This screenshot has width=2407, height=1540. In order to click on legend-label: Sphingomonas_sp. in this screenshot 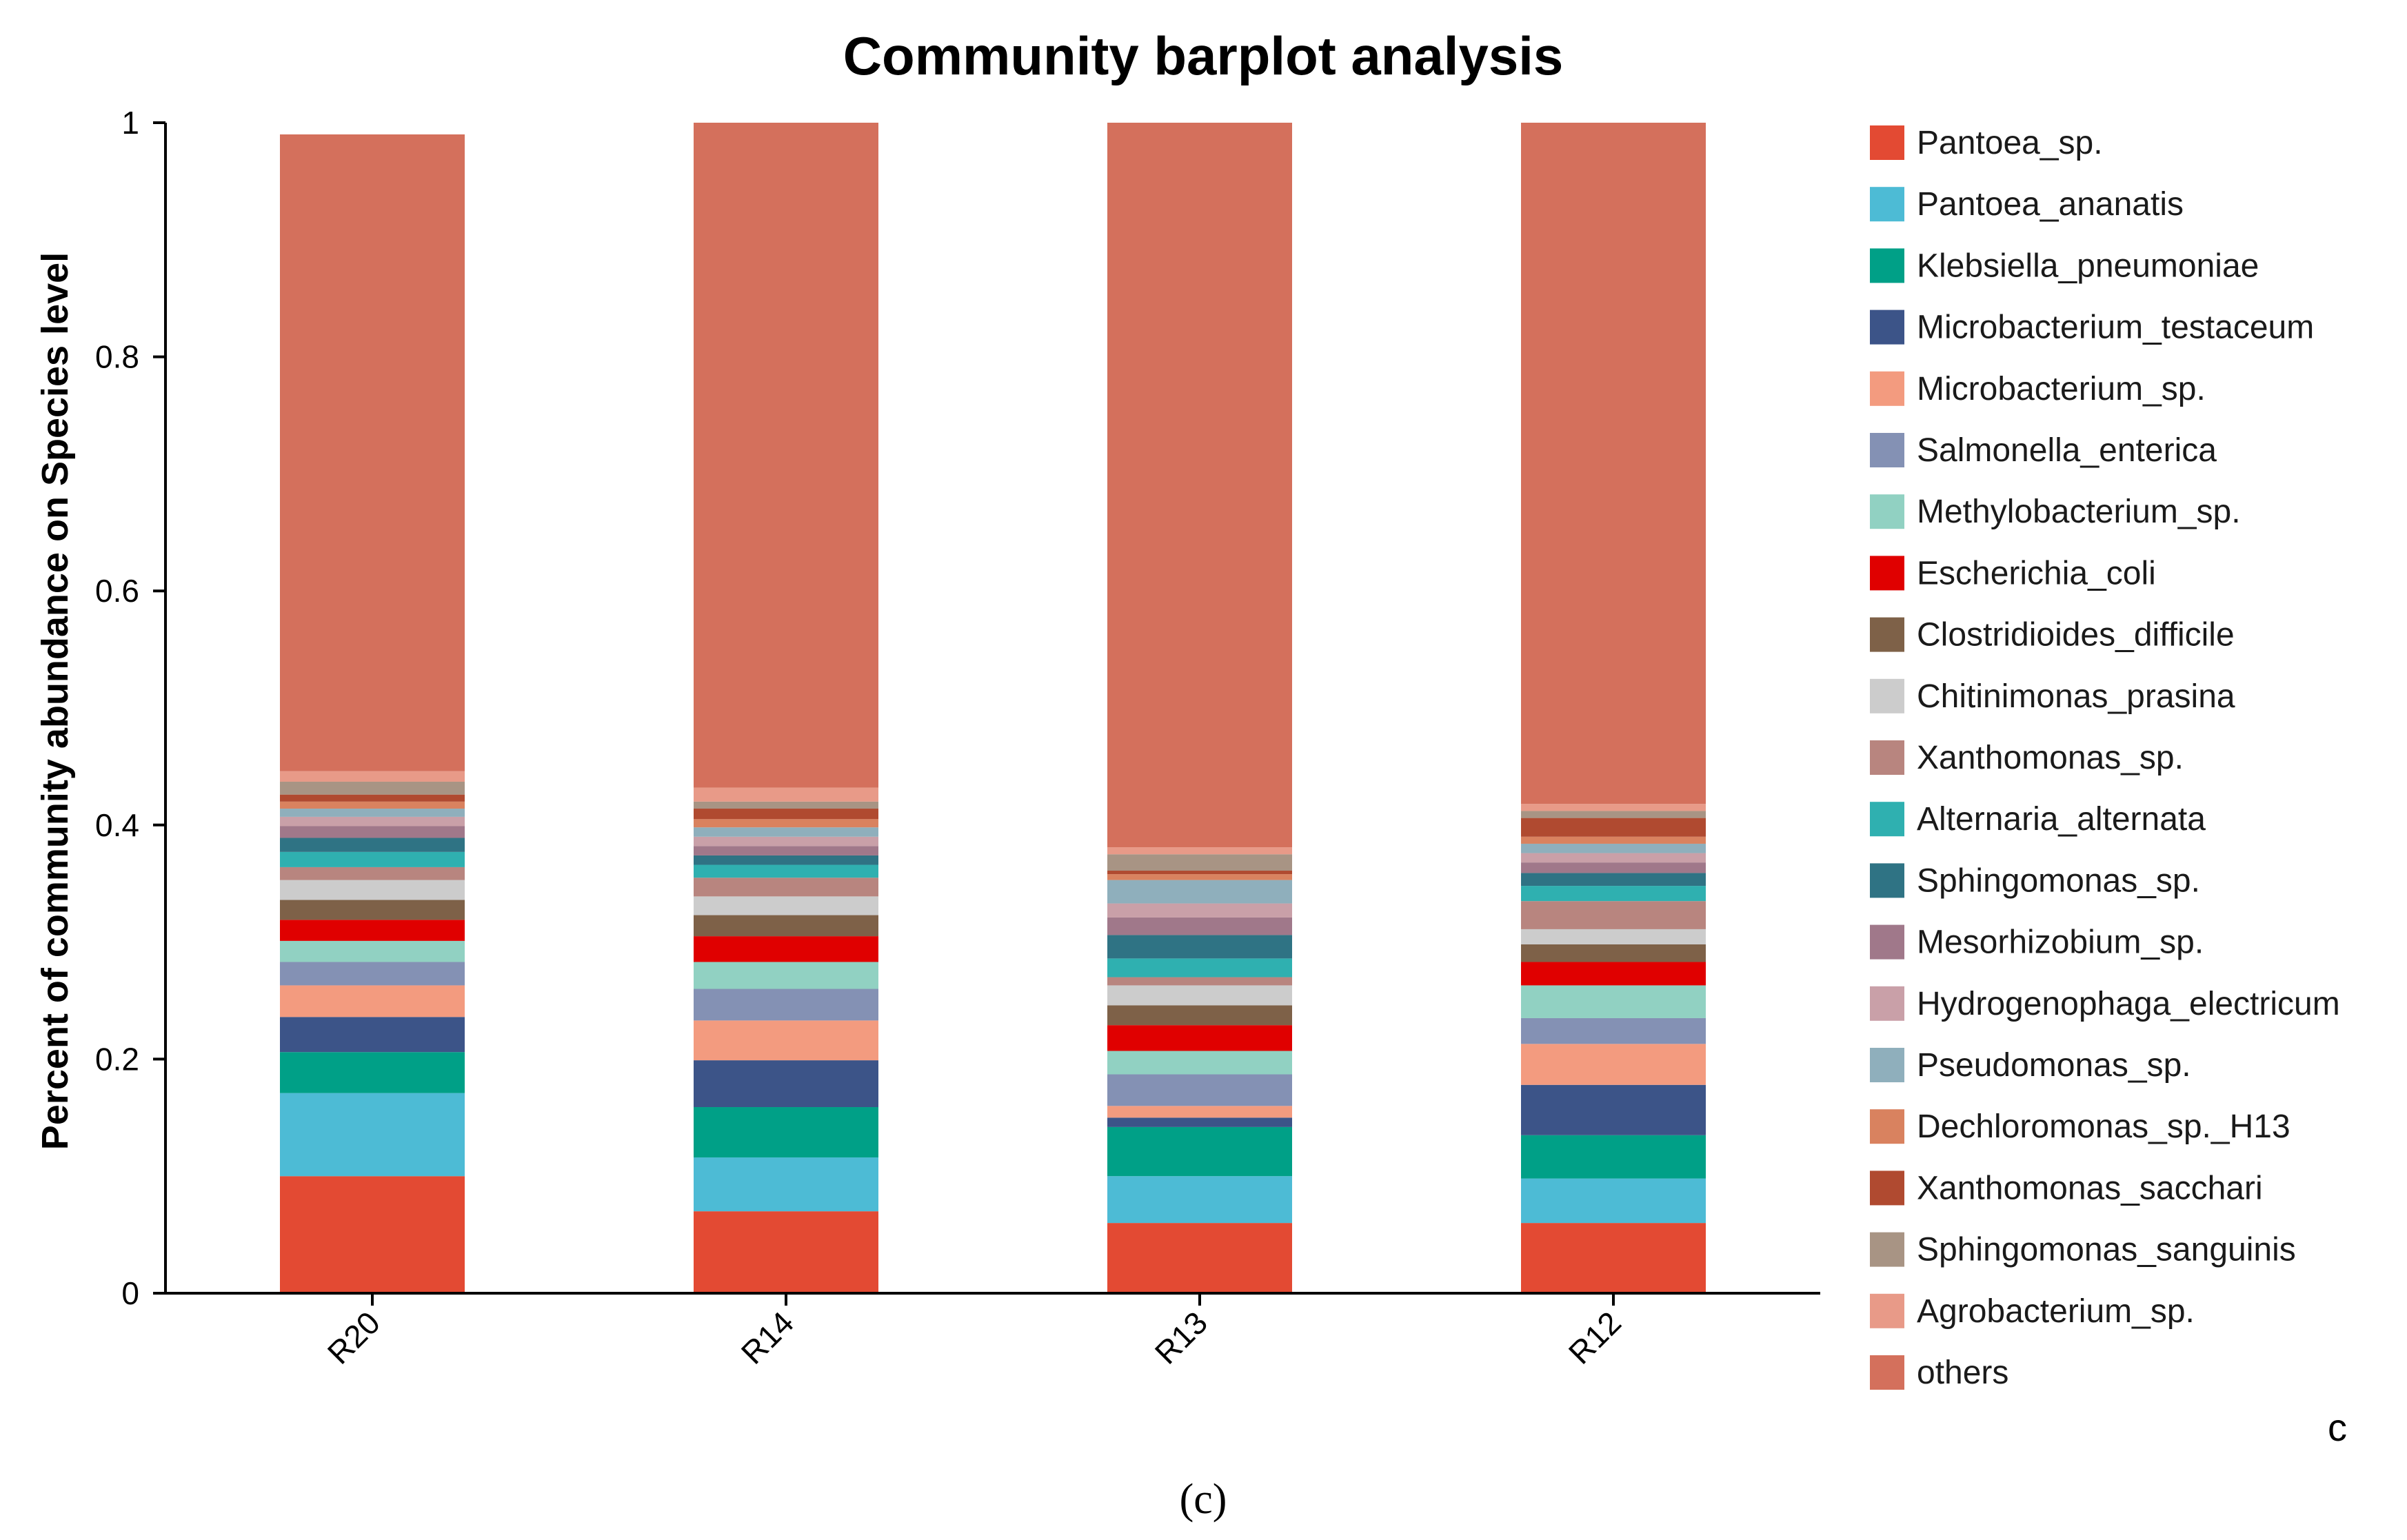, I will do `click(2058, 881)`.